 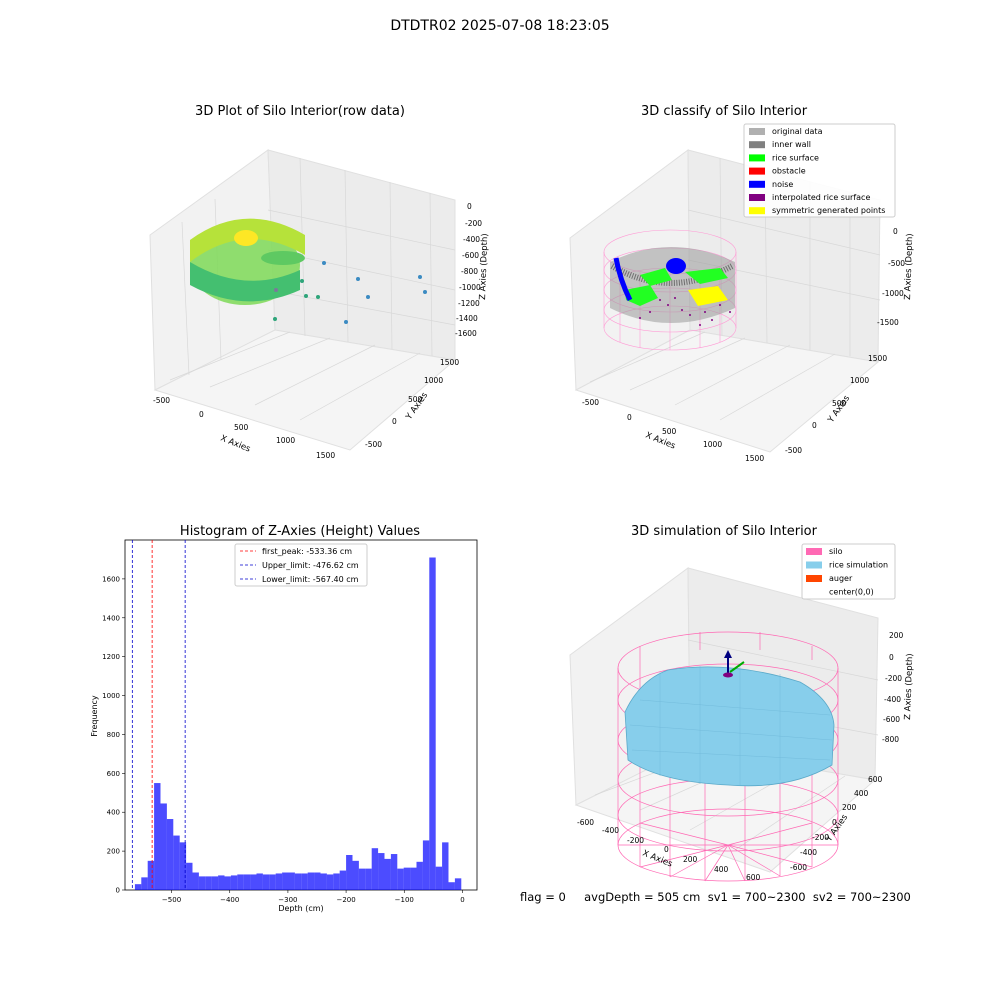 I want to click on x-tick: 600, so click(x=753, y=877).